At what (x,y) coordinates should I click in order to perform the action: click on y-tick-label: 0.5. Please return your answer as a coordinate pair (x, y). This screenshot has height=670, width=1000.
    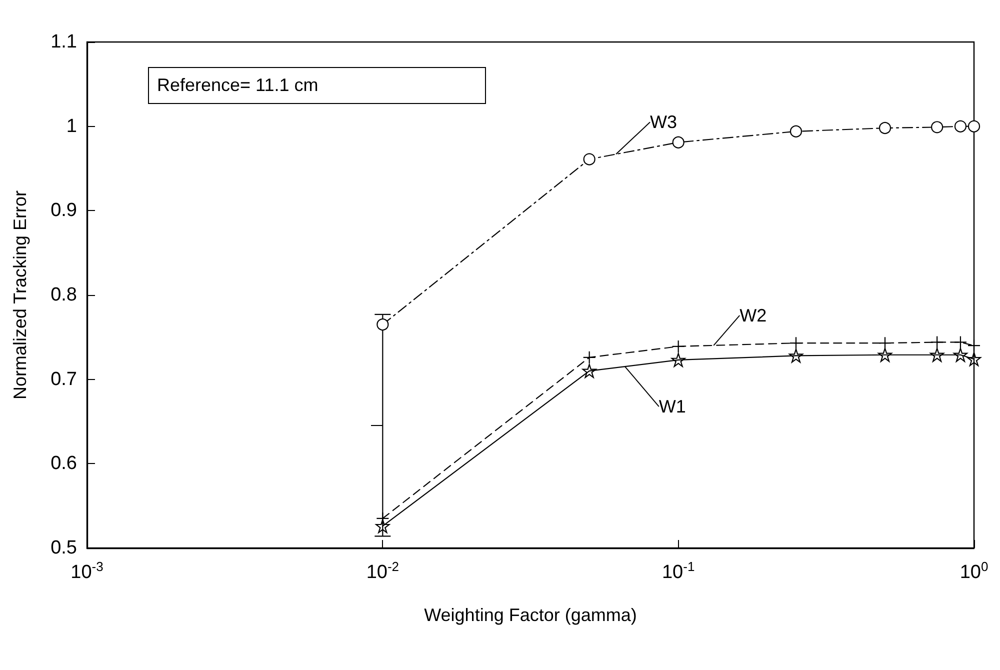
    Looking at the image, I should click on (63, 548).